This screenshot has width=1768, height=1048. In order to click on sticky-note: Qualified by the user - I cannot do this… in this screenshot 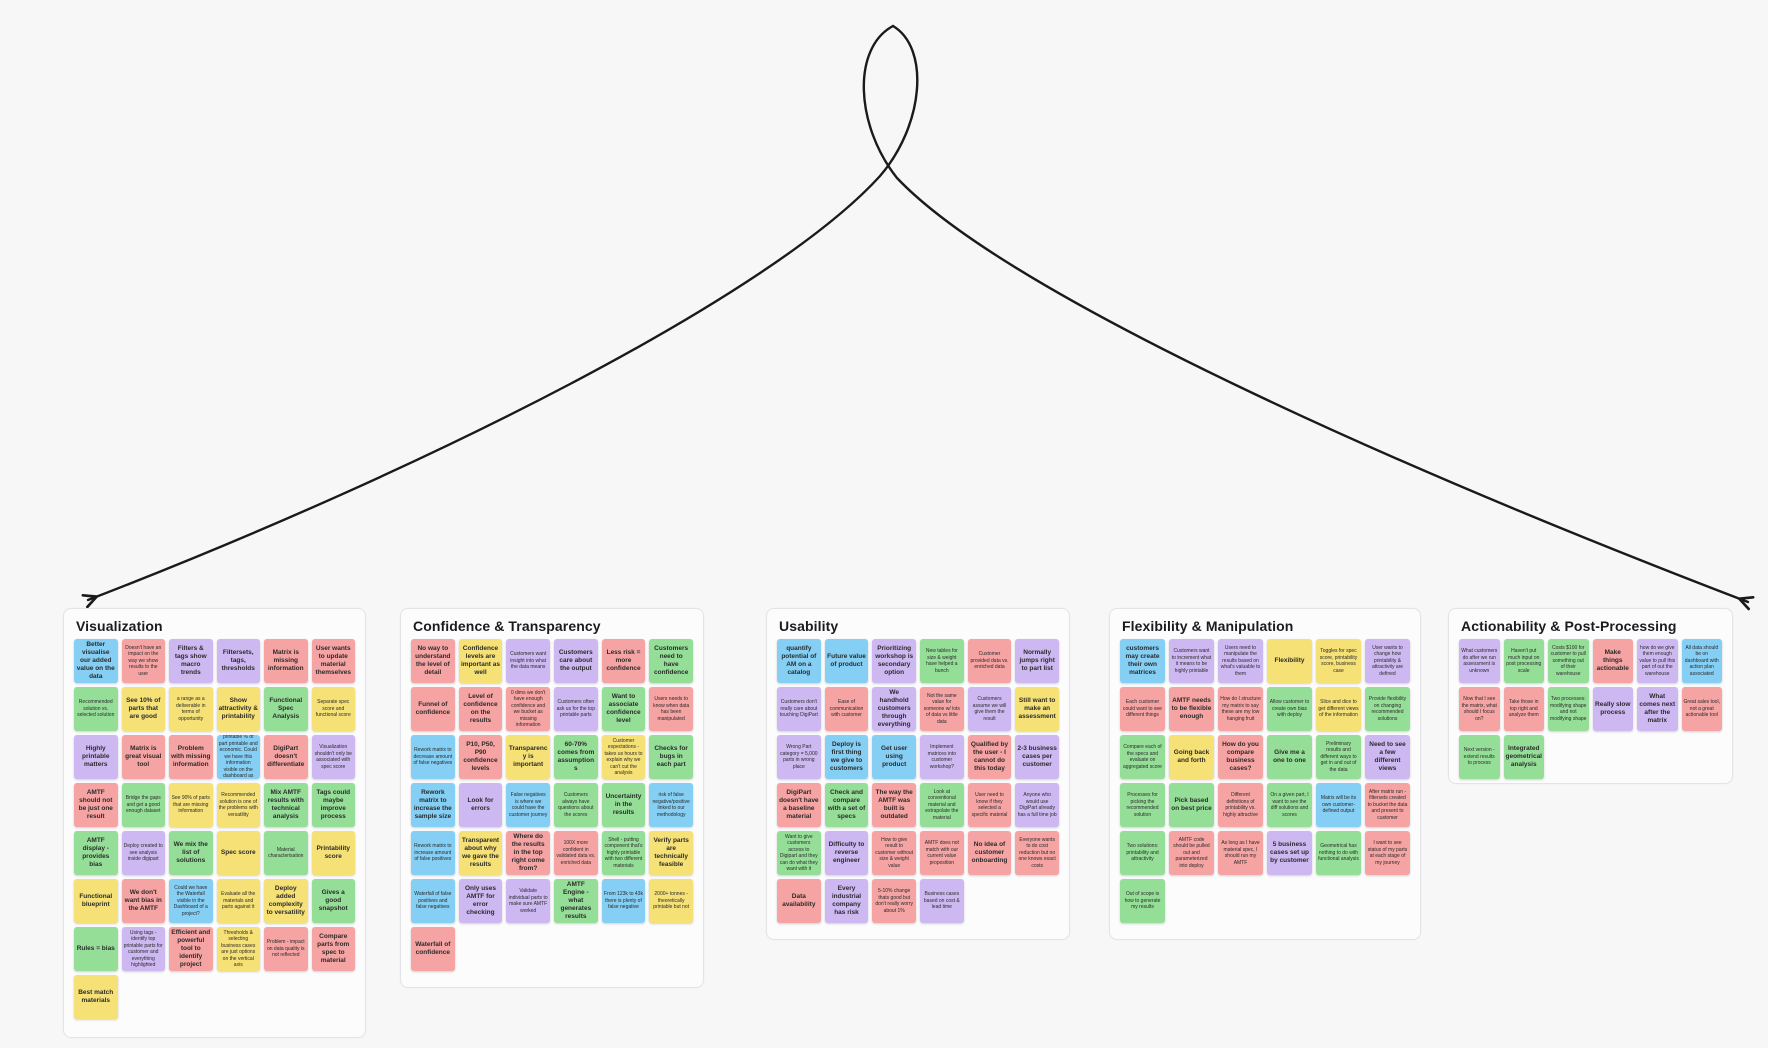, I will do `click(989, 757)`.